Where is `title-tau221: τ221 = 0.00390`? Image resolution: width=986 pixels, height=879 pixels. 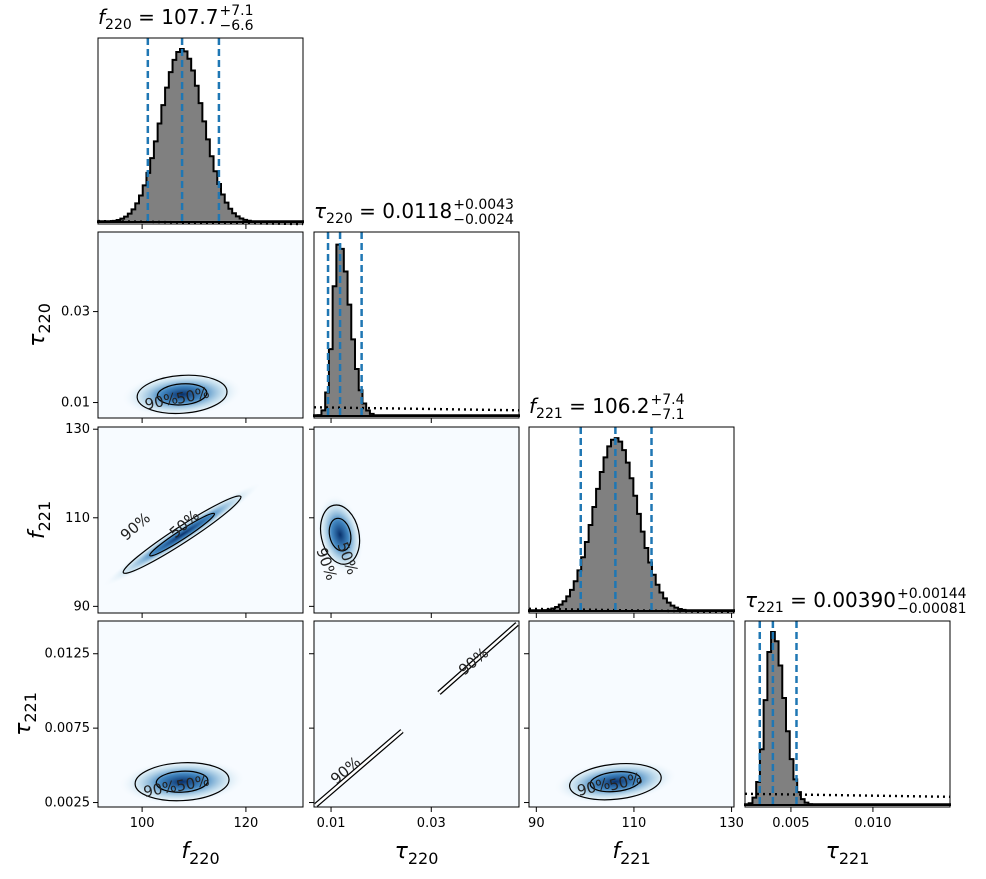 title-tau221: τ221 = 0.00390 is located at coordinates (820, 602).